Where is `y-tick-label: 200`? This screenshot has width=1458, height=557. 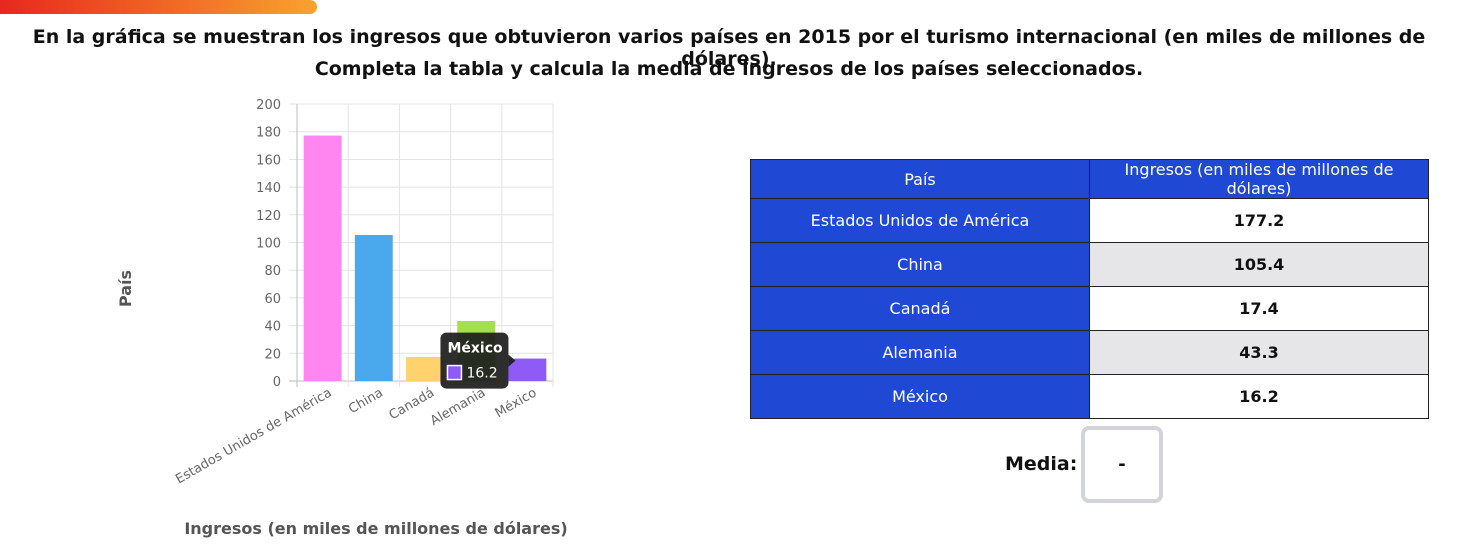 y-tick-label: 200 is located at coordinates (268, 105).